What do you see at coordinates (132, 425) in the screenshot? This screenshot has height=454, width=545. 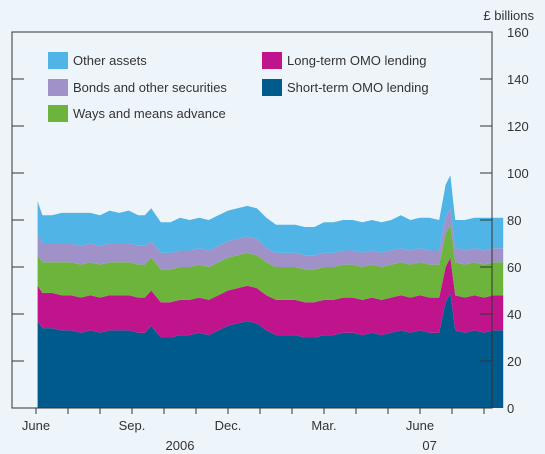 I see `x-tick-label: Sep.` at bounding box center [132, 425].